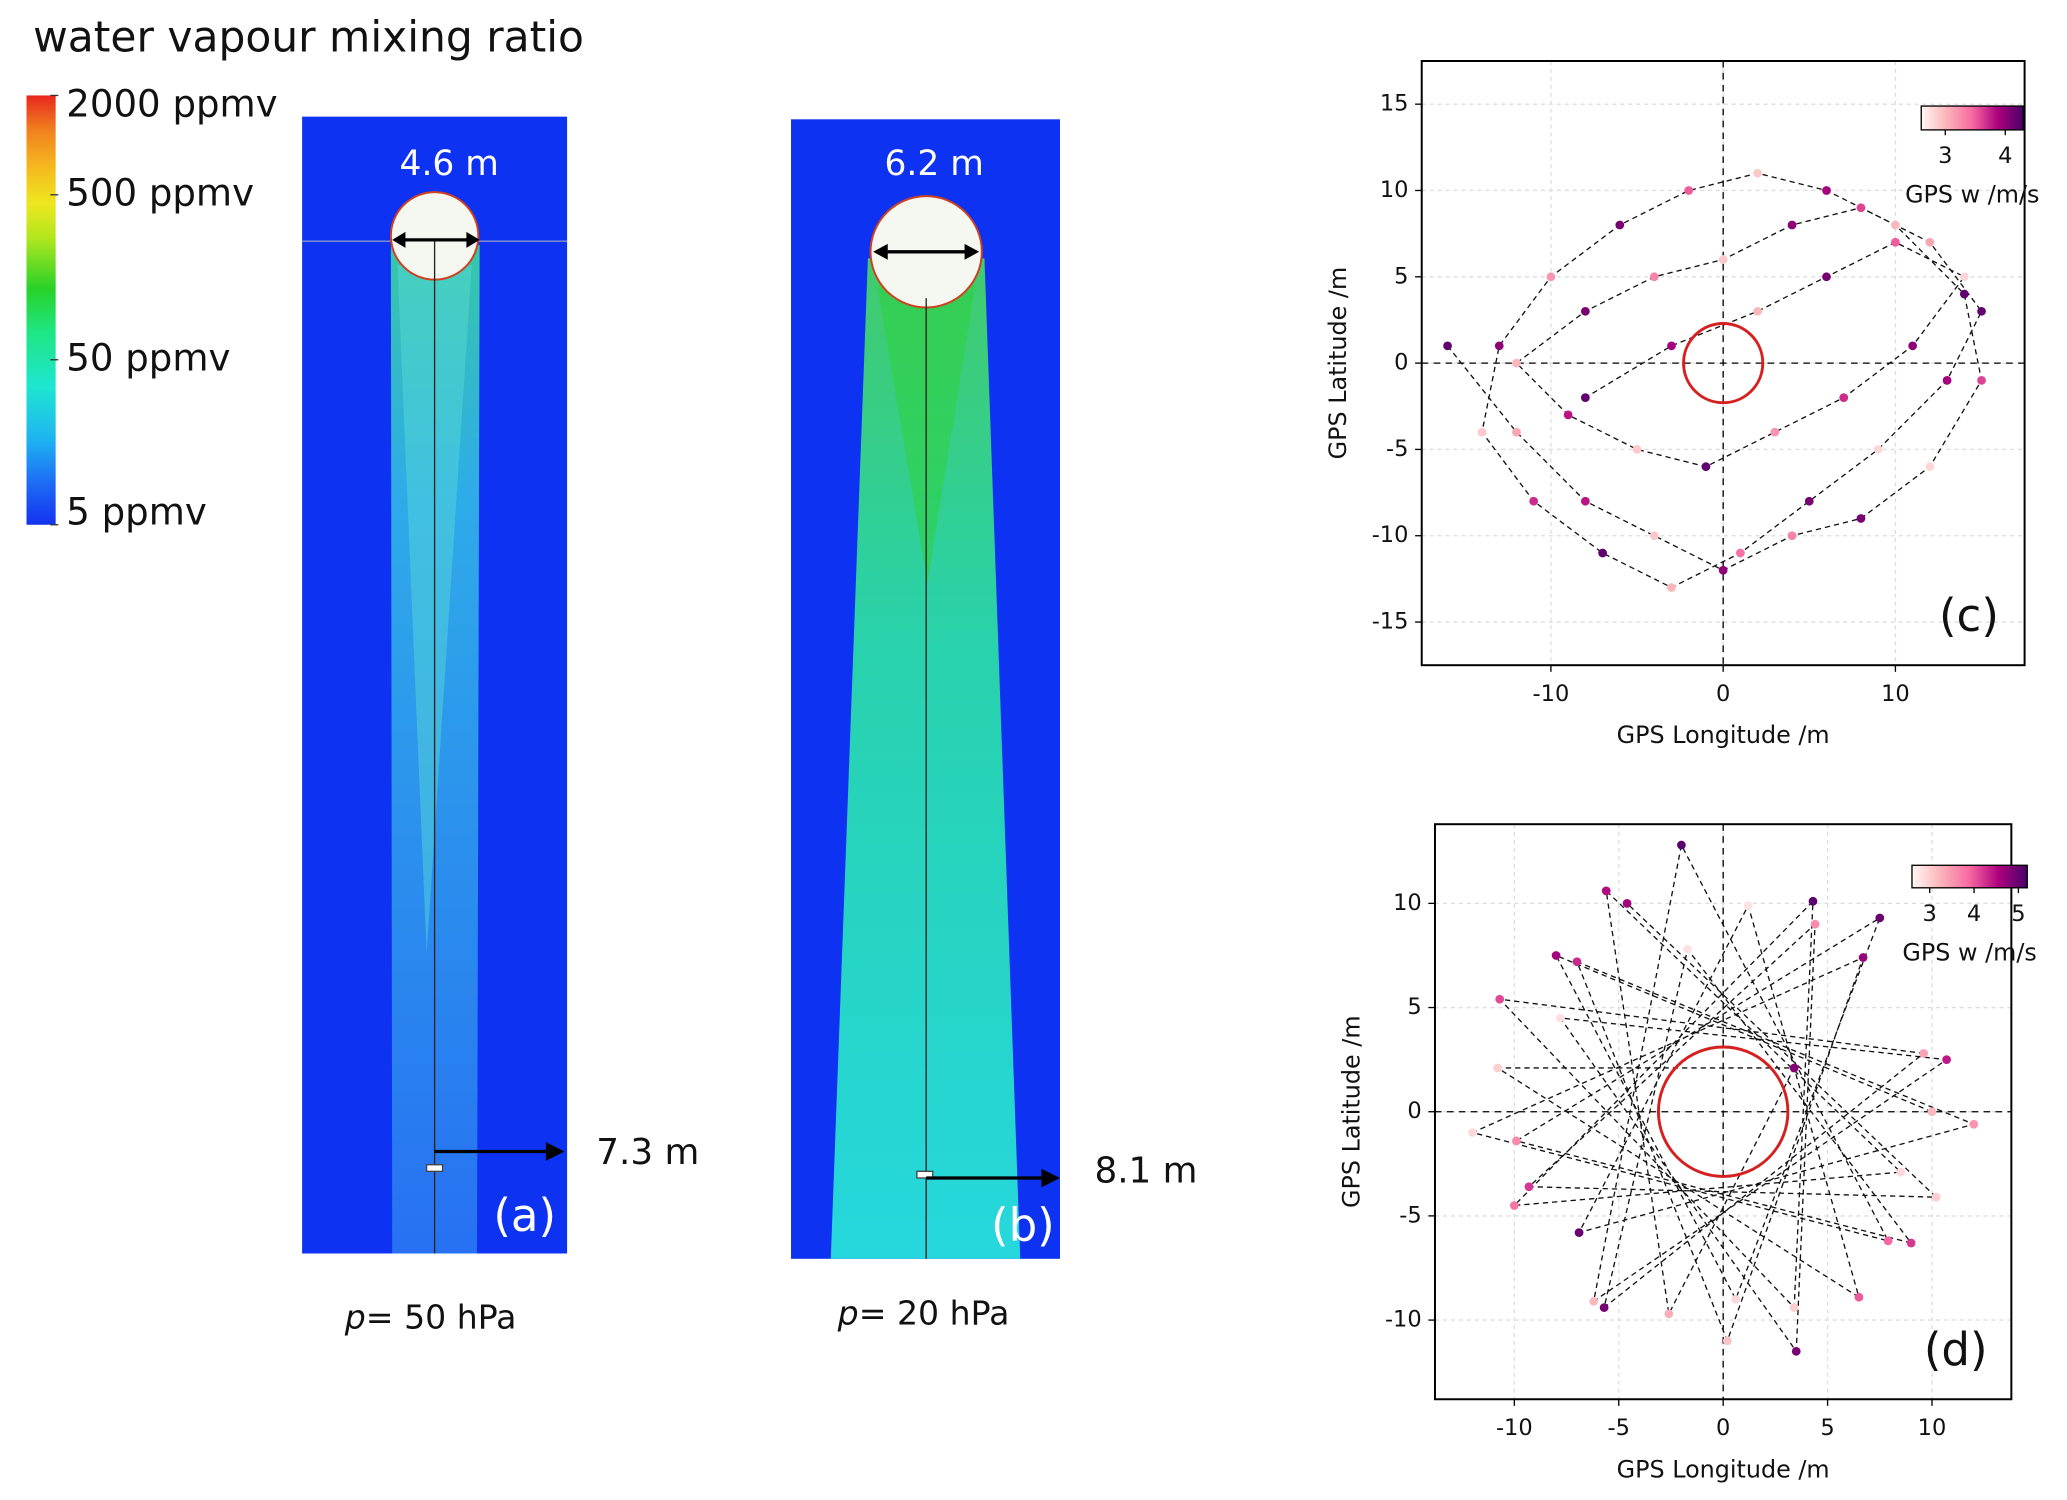 This screenshot has width=2067, height=1500. I want to click on panel-label: (c), so click(1969, 615).